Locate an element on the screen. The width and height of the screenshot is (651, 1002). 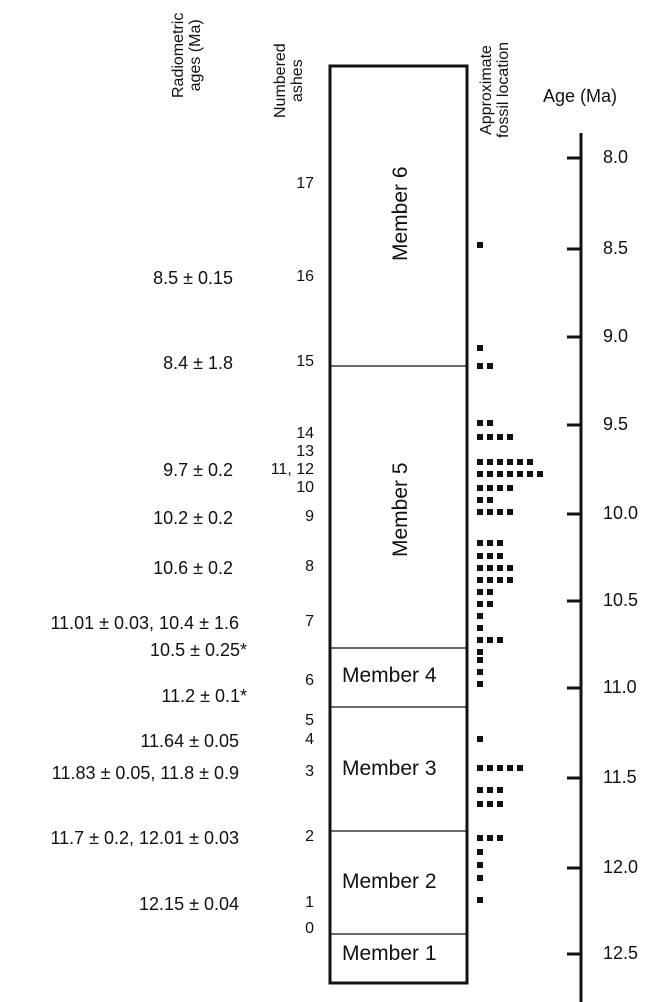
age-tick-label: 8.0 is located at coordinates (616, 157).